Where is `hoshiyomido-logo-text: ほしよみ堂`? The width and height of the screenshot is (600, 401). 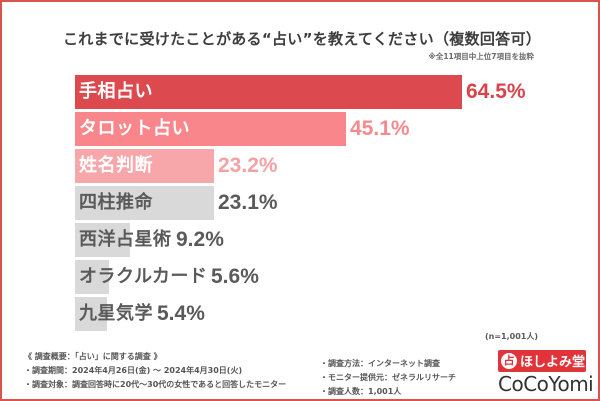 hoshiyomido-logo-text: ほしよみ堂 is located at coordinates (553, 362).